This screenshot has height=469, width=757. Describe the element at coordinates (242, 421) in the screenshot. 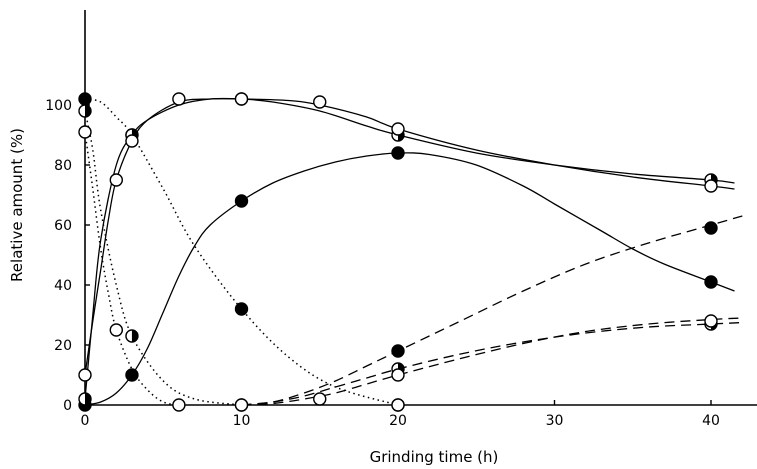

I see `x-tick-label: 10` at that location.